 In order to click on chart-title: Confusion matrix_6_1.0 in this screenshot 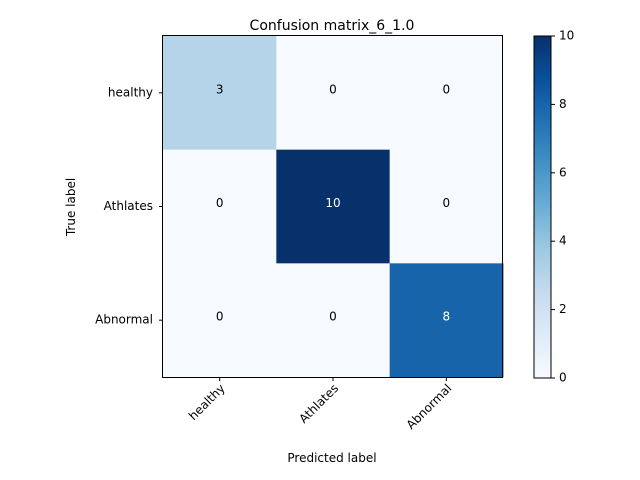, I will do `click(332, 26)`.